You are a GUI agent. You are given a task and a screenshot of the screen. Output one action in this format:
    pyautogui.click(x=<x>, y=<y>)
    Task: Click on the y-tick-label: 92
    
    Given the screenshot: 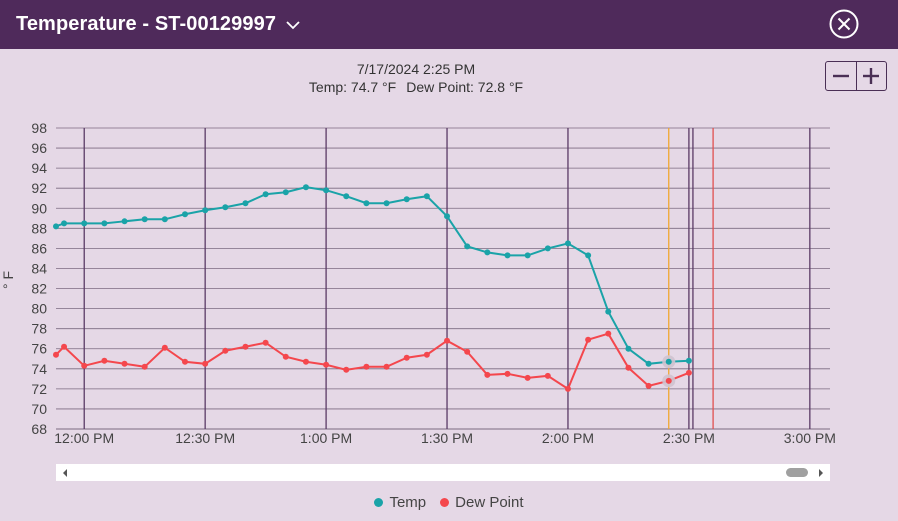 What is the action you would take?
    pyautogui.click(x=39, y=188)
    